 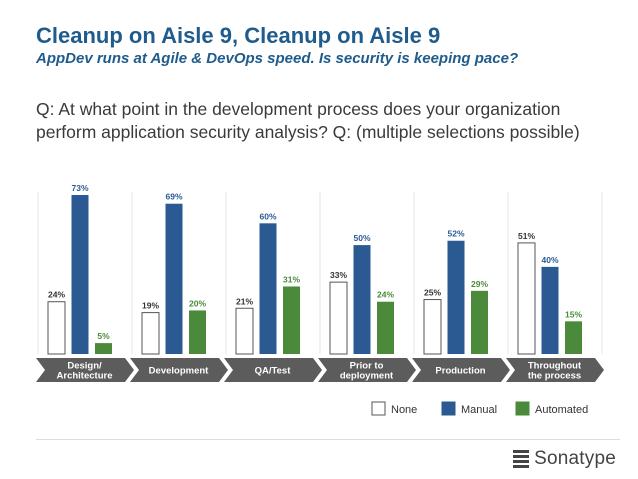 I want to click on category-label: QA/Test, so click(x=273, y=371).